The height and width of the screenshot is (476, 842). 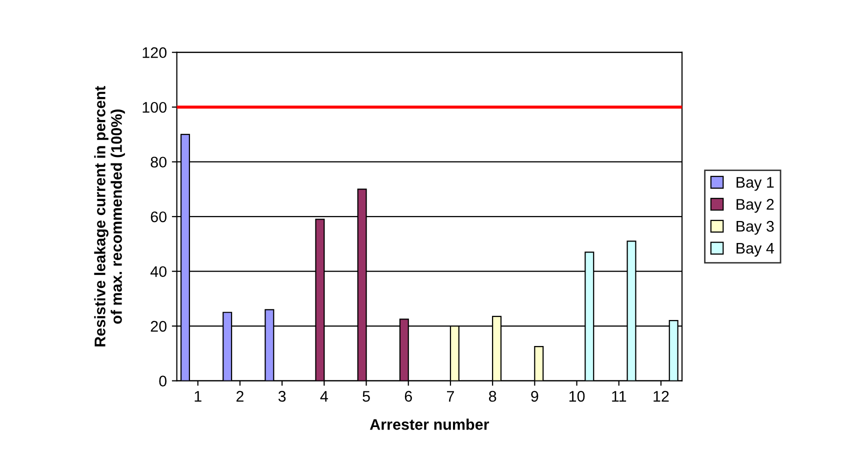 I want to click on x-tick-label: 11, so click(x=619, y=396).